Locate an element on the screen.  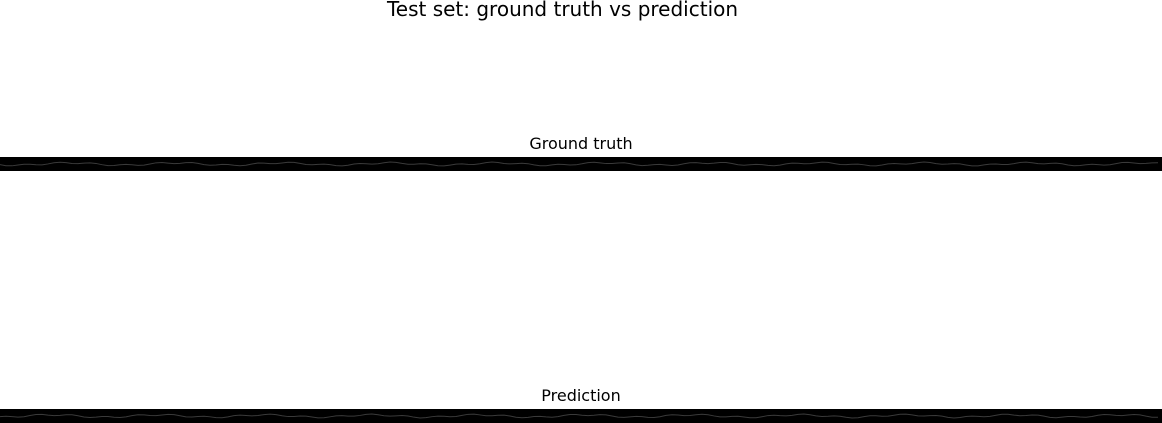
ground-truth-title: Ground truth is located at coordinates (581, 143).